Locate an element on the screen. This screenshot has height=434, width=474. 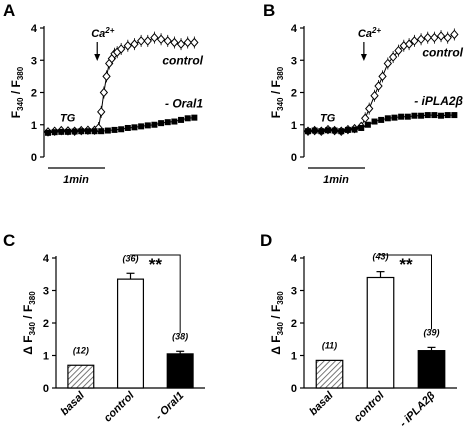
series-label: - iPLA2β is located at coordinates (438, 101).